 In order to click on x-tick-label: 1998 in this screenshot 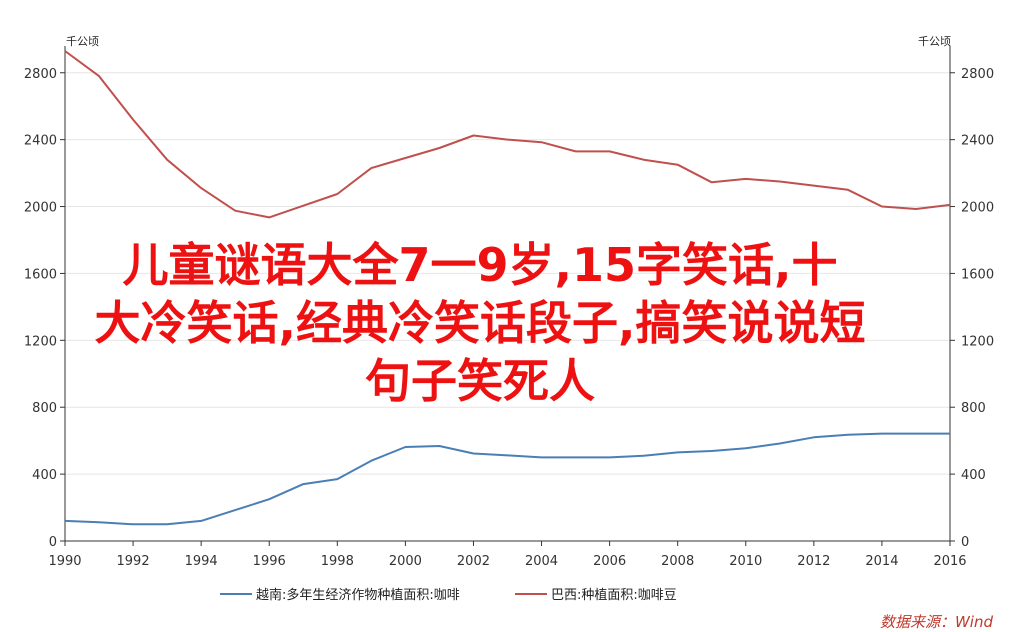, I will do `click(337, 561)`.